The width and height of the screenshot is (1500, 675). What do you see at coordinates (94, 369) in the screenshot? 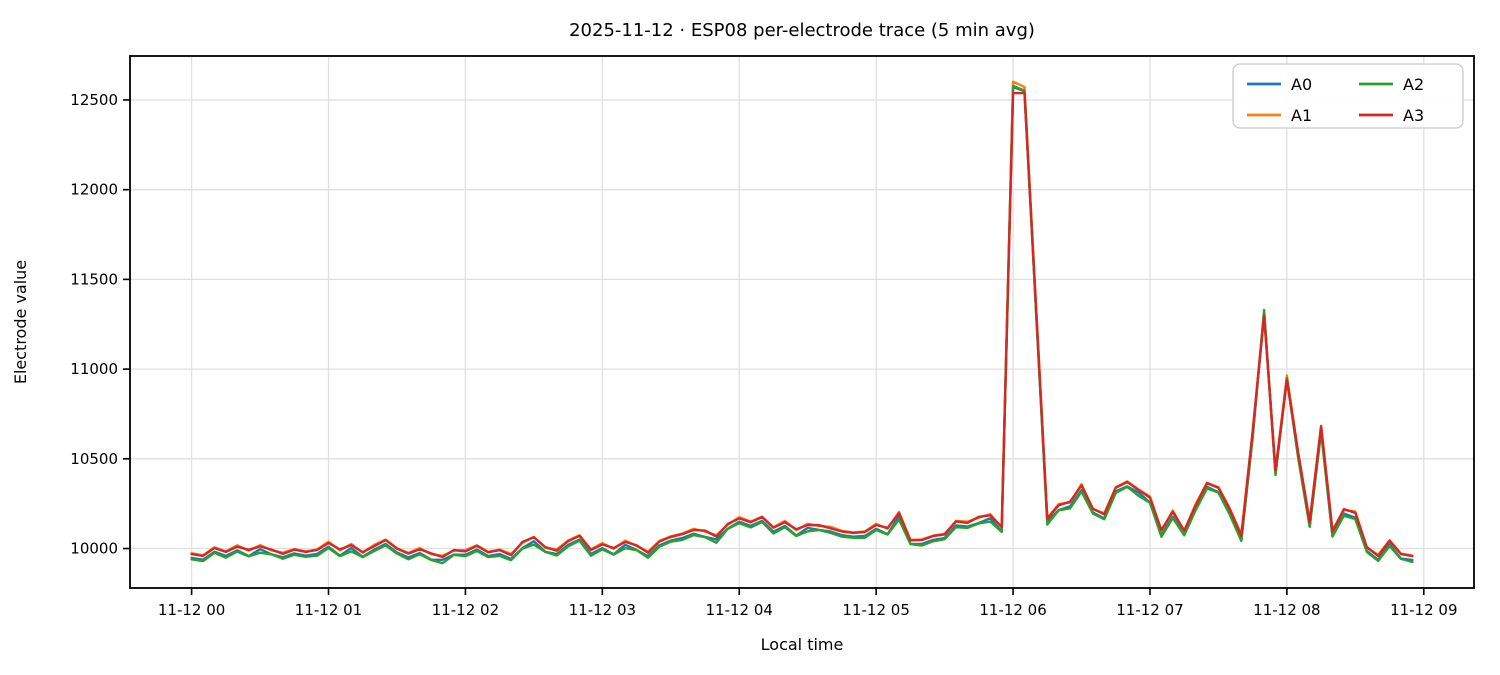
I see `y-tick-label: 11000` at bounding box center [94, 369].